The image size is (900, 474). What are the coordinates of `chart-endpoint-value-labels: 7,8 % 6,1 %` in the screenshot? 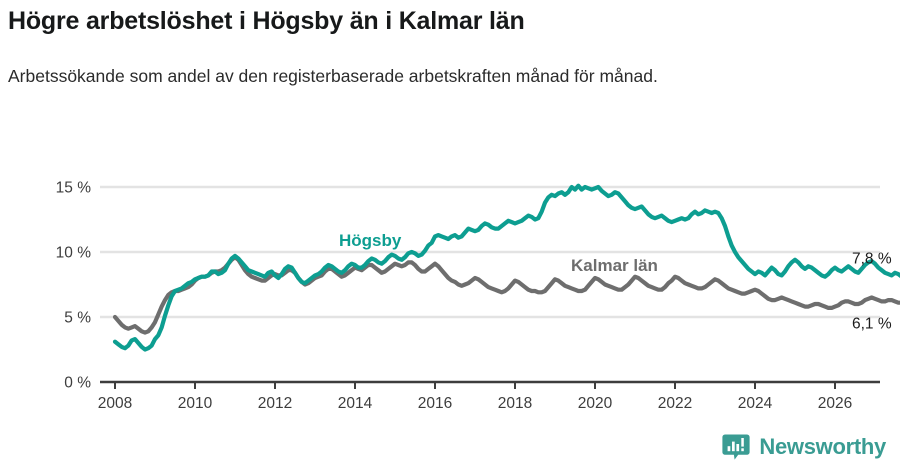 It's located at (872, 292).